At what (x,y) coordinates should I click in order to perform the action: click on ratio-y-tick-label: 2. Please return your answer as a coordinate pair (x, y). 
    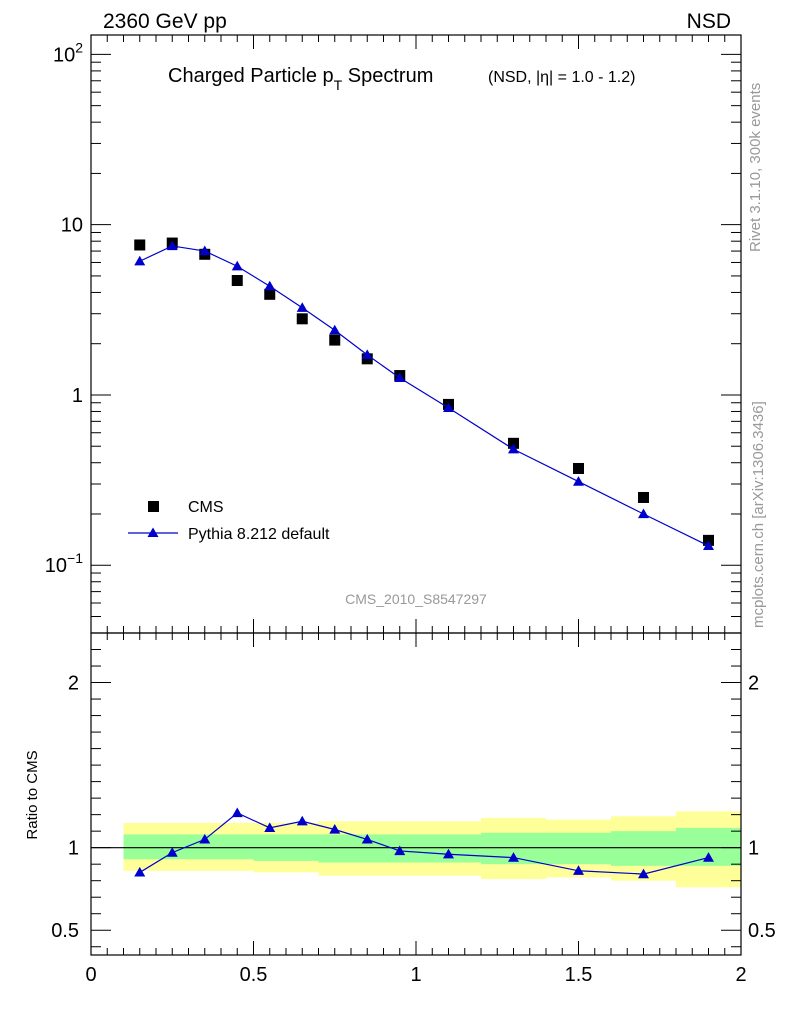
    Looking at the image, I should click on (73, 684).